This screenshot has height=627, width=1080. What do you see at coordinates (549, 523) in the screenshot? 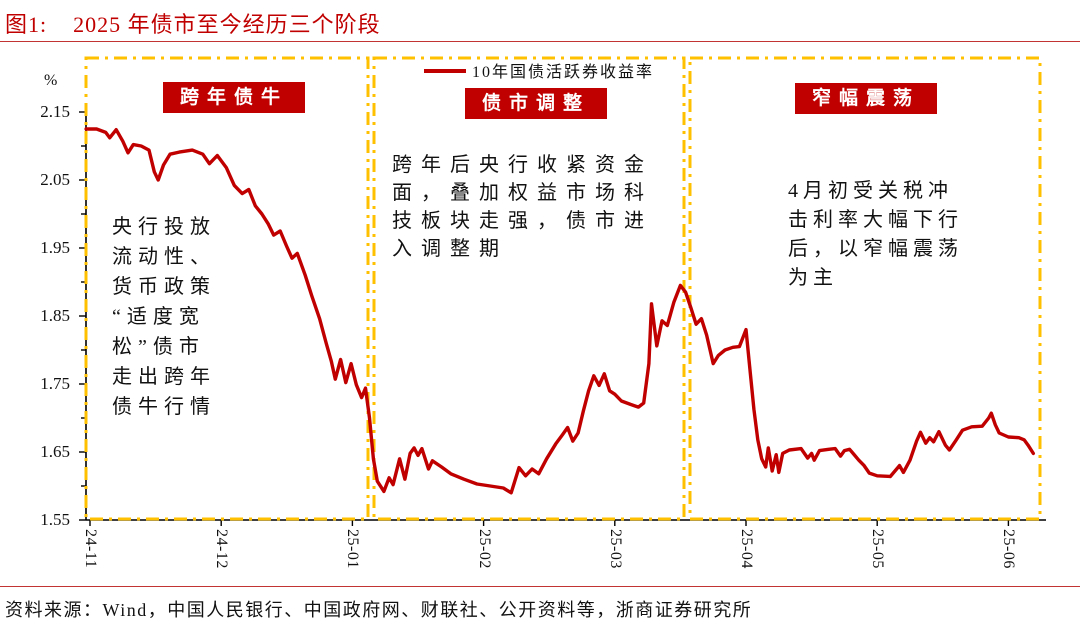
I see `x-axis-ticks` at bounding box center [549, 523].